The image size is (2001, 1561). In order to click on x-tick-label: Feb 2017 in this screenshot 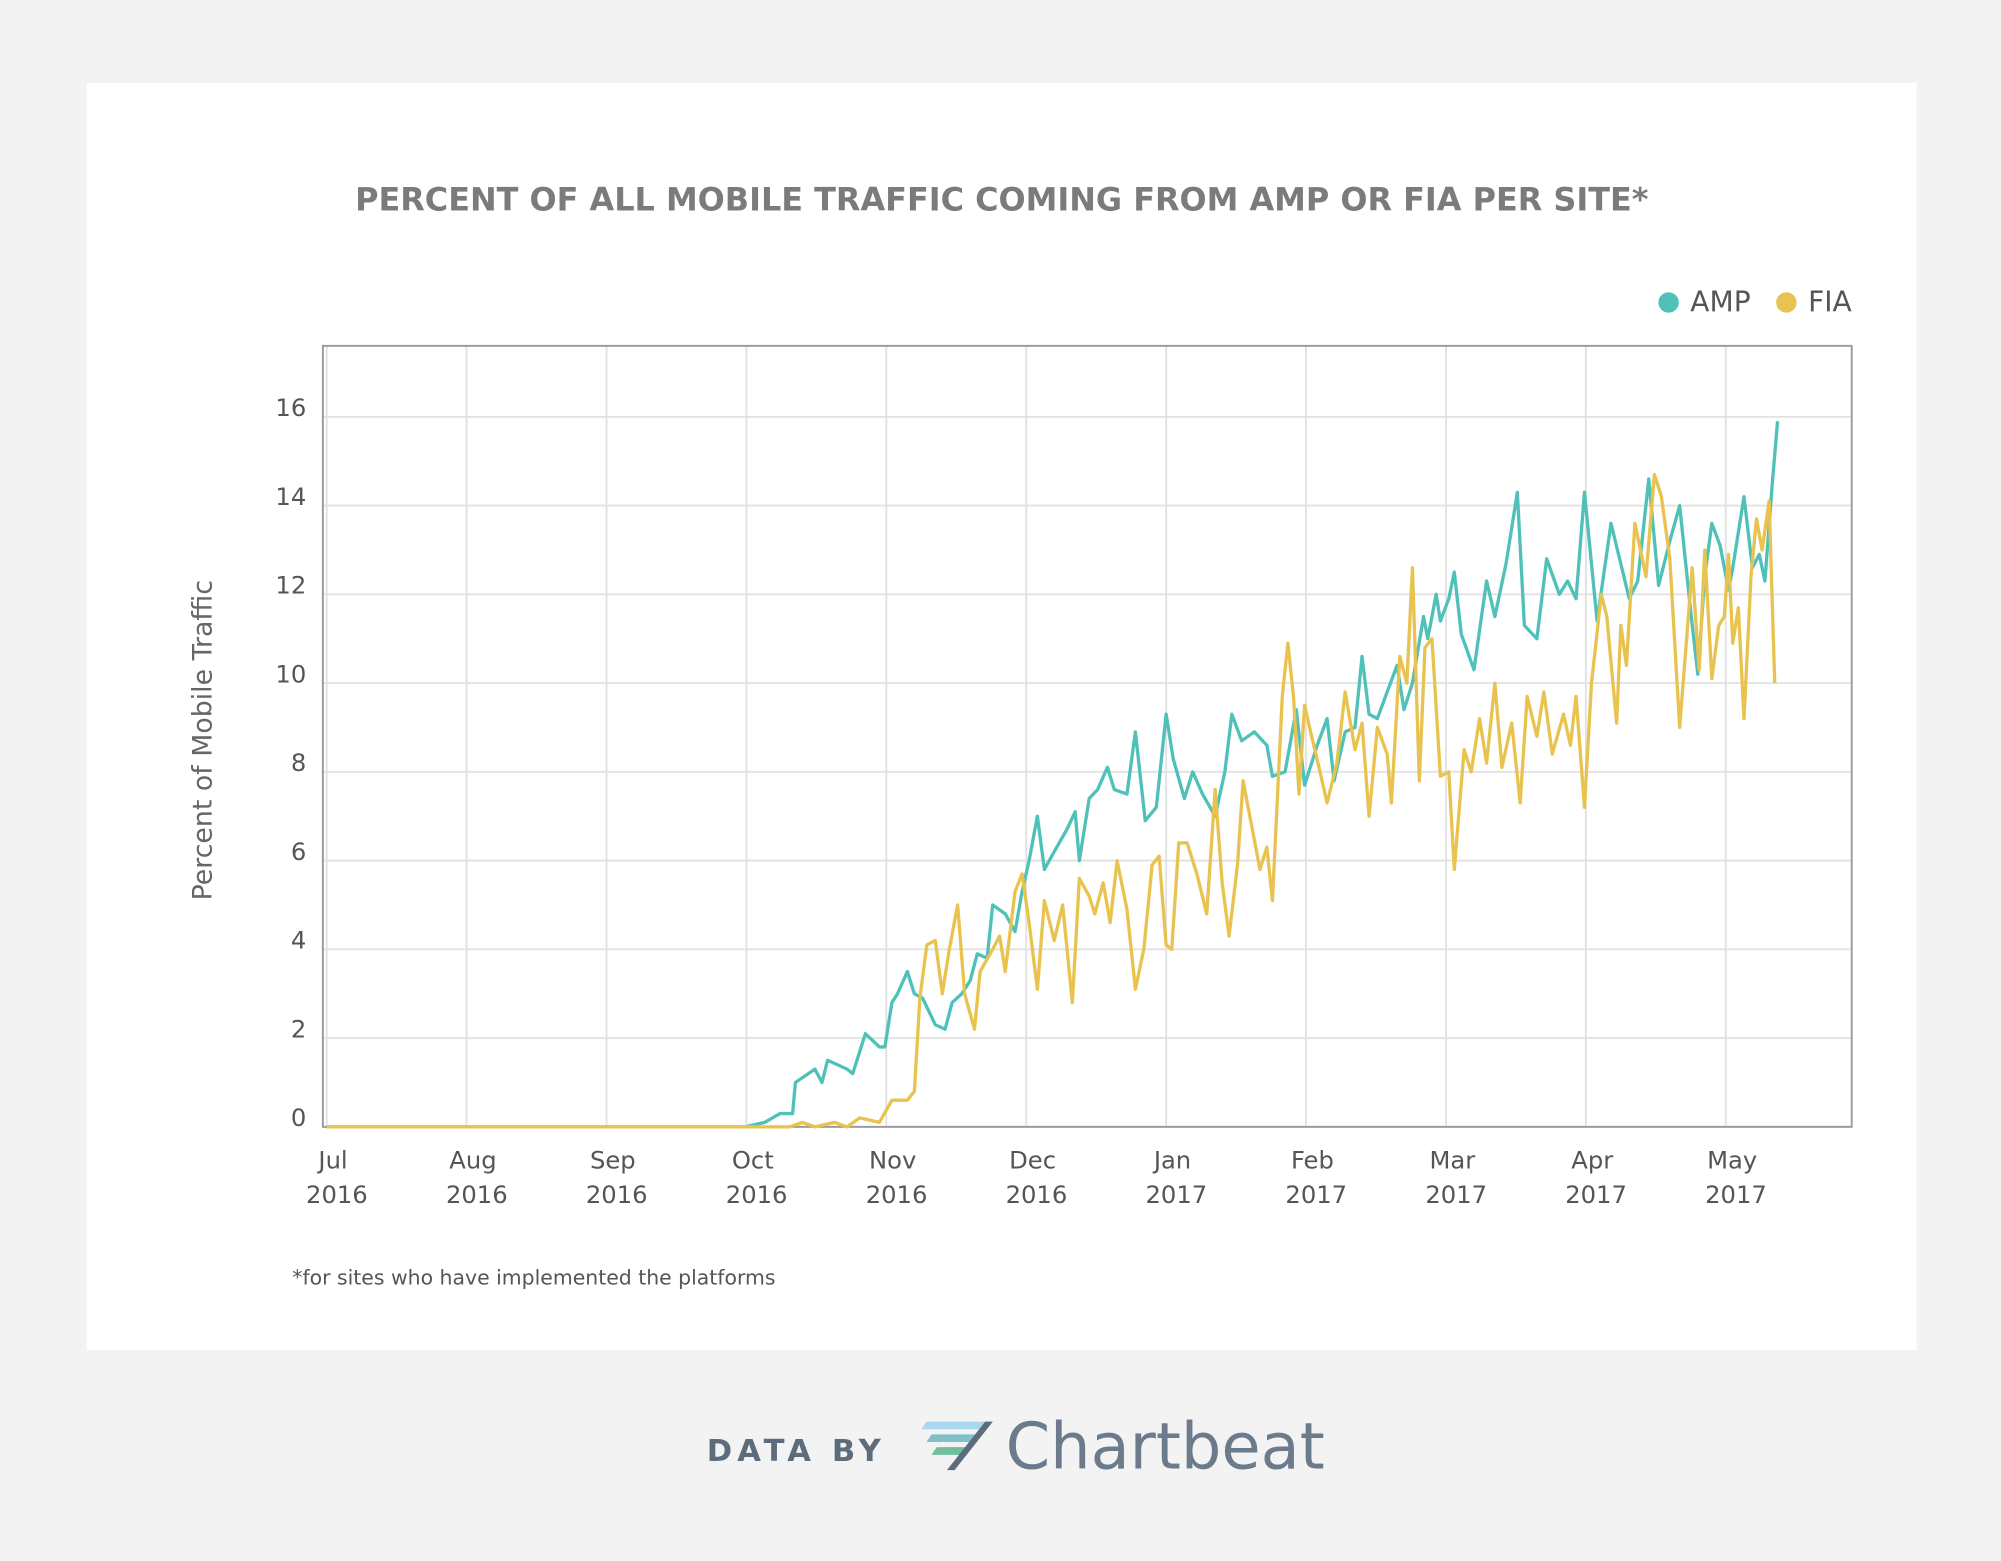, I will do `click(1316, 1176)`.